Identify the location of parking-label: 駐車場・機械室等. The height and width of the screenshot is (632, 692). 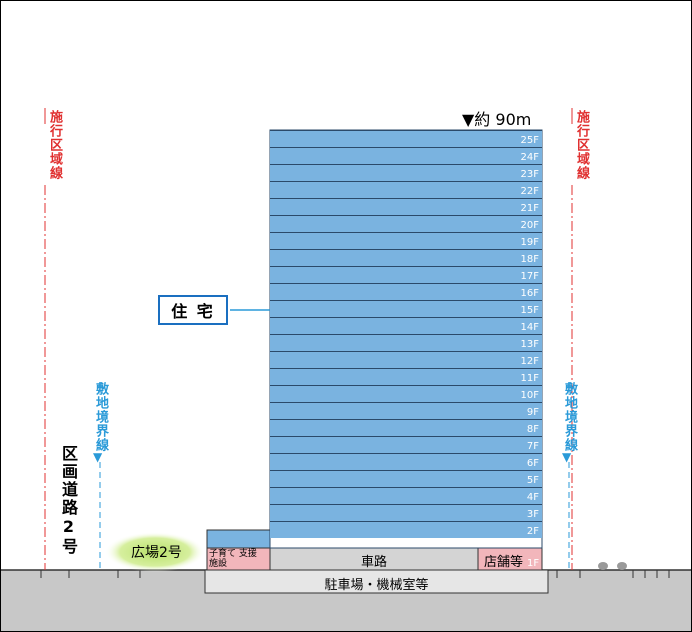
(376, 585).